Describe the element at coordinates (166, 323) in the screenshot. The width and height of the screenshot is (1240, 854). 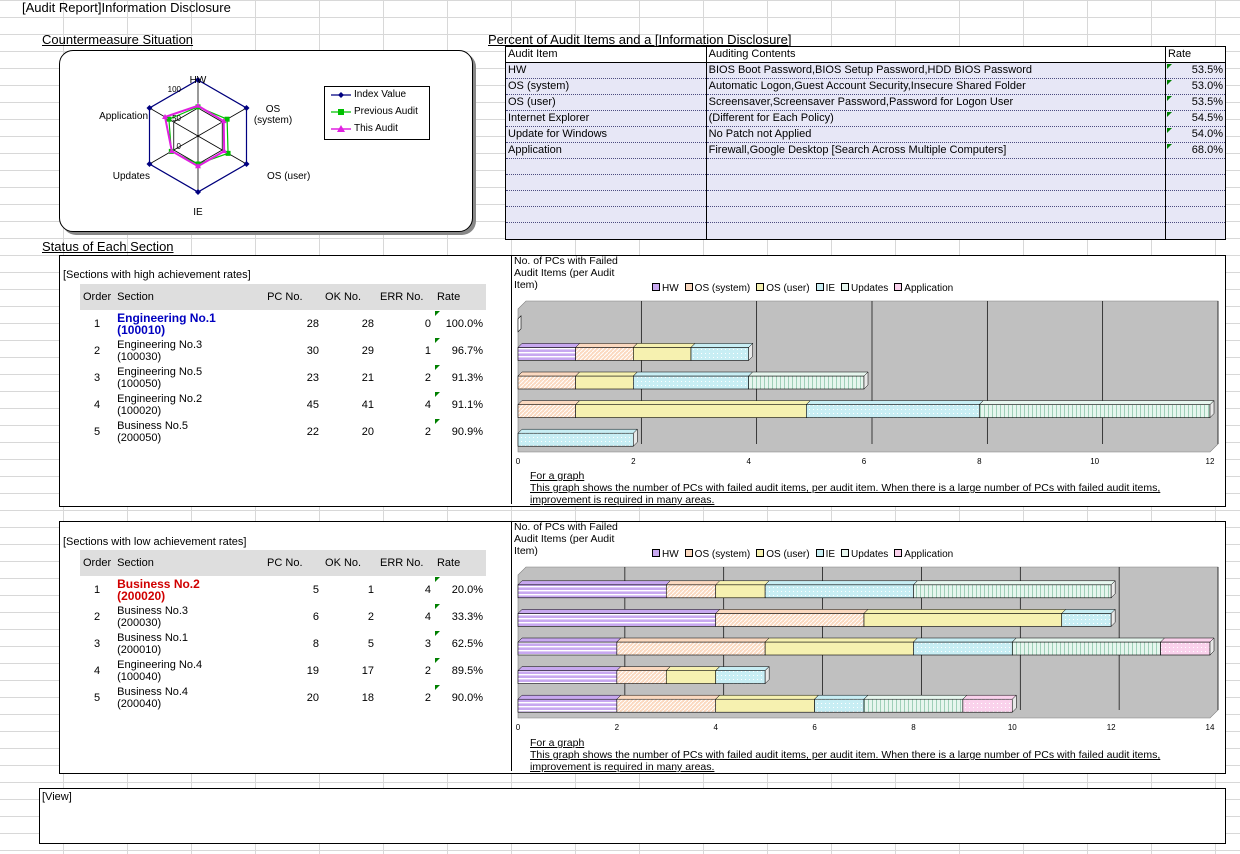
I see `row-section: Engineering No.1 (100010)` at that location.